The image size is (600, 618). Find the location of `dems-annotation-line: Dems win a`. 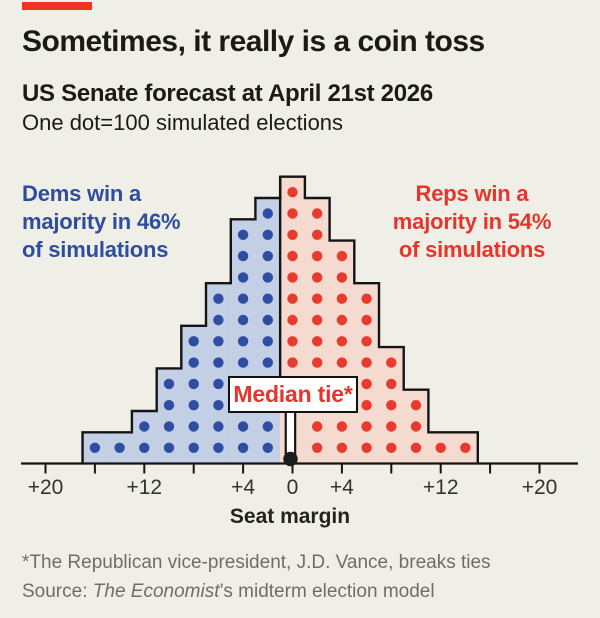

dems-annotation-line: Dems win a is located at coordinates (82, 193).